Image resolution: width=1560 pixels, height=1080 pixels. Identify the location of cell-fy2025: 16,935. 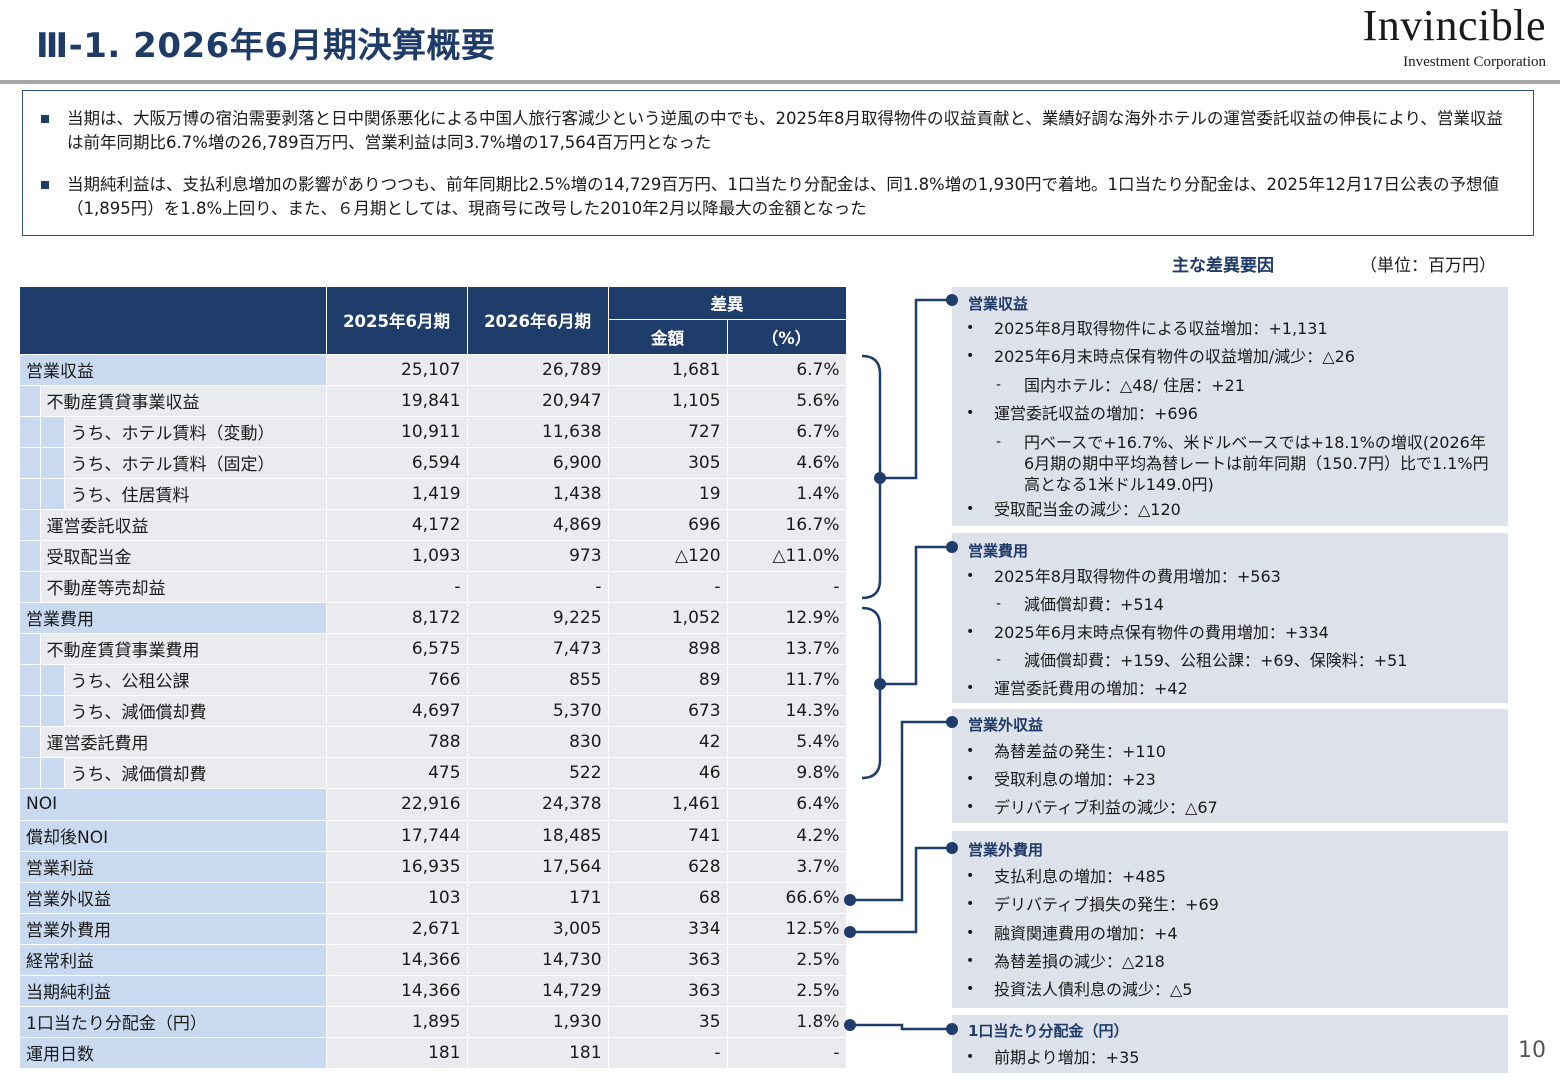
(397, 867).